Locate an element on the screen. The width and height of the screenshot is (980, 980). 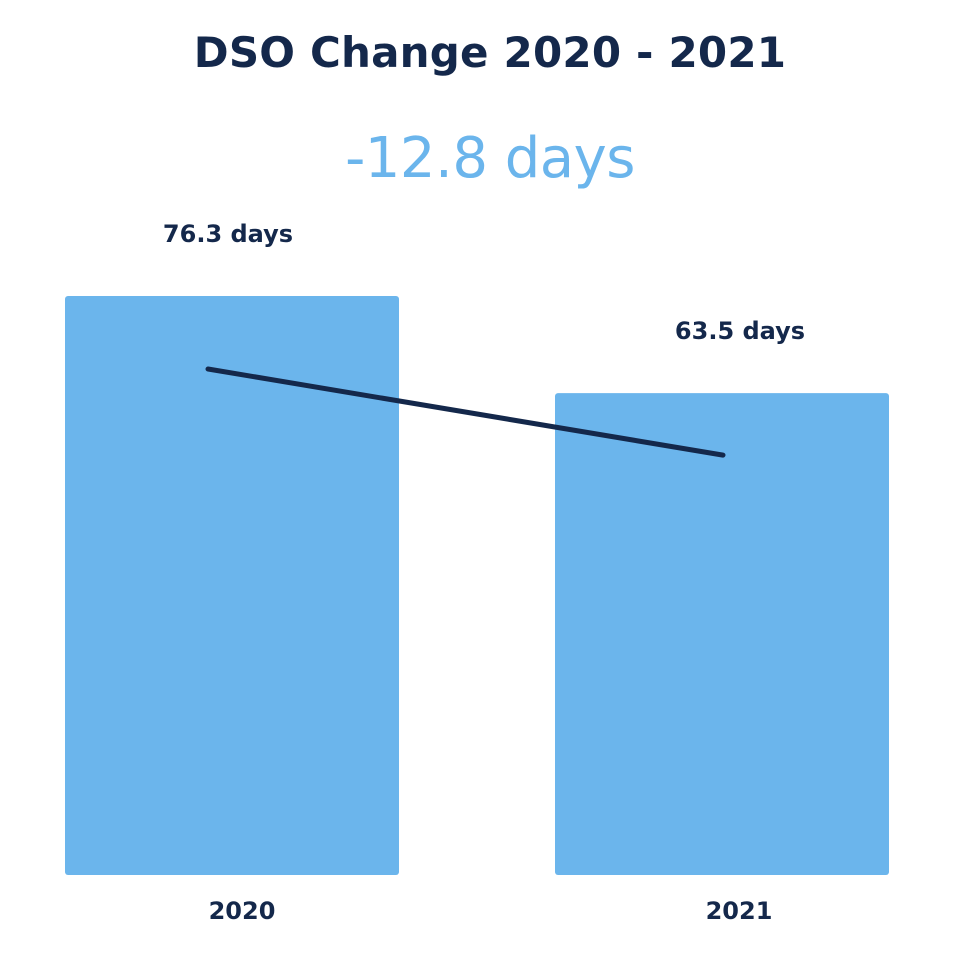
value-label-2021: 63.5 days is located at coordinates (740, 331).